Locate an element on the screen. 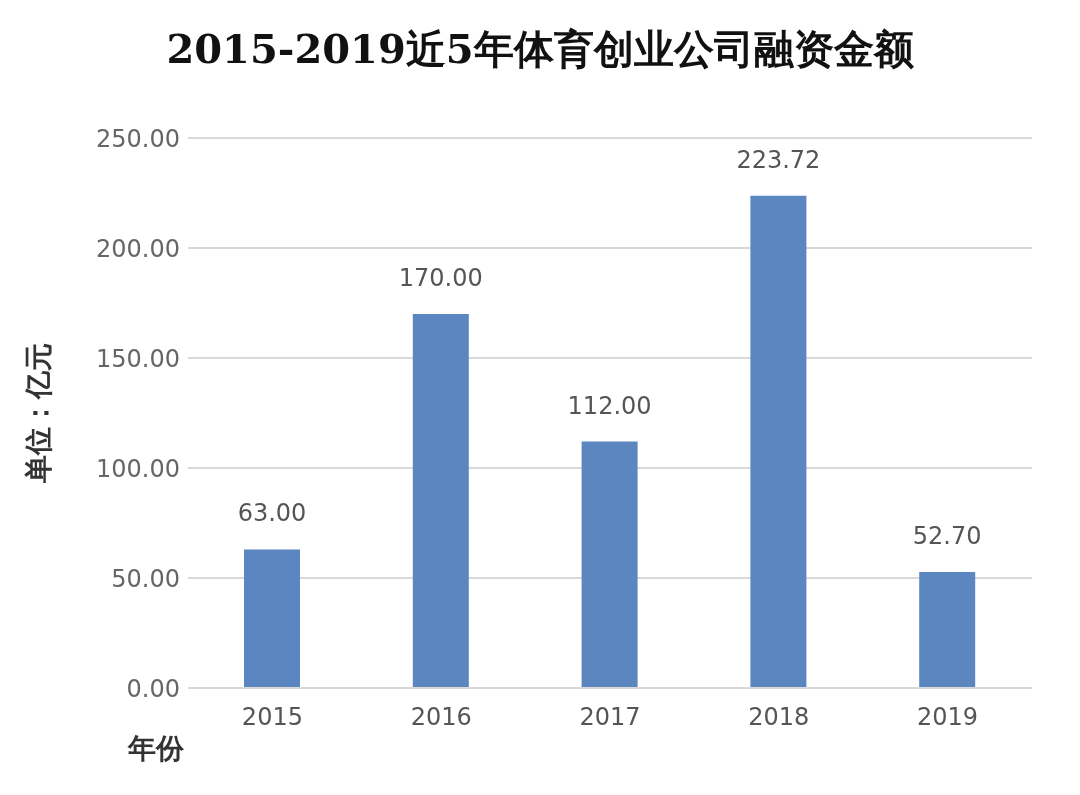  y-axis-title: 单位：亿元 is located at coordinates (38, 413).